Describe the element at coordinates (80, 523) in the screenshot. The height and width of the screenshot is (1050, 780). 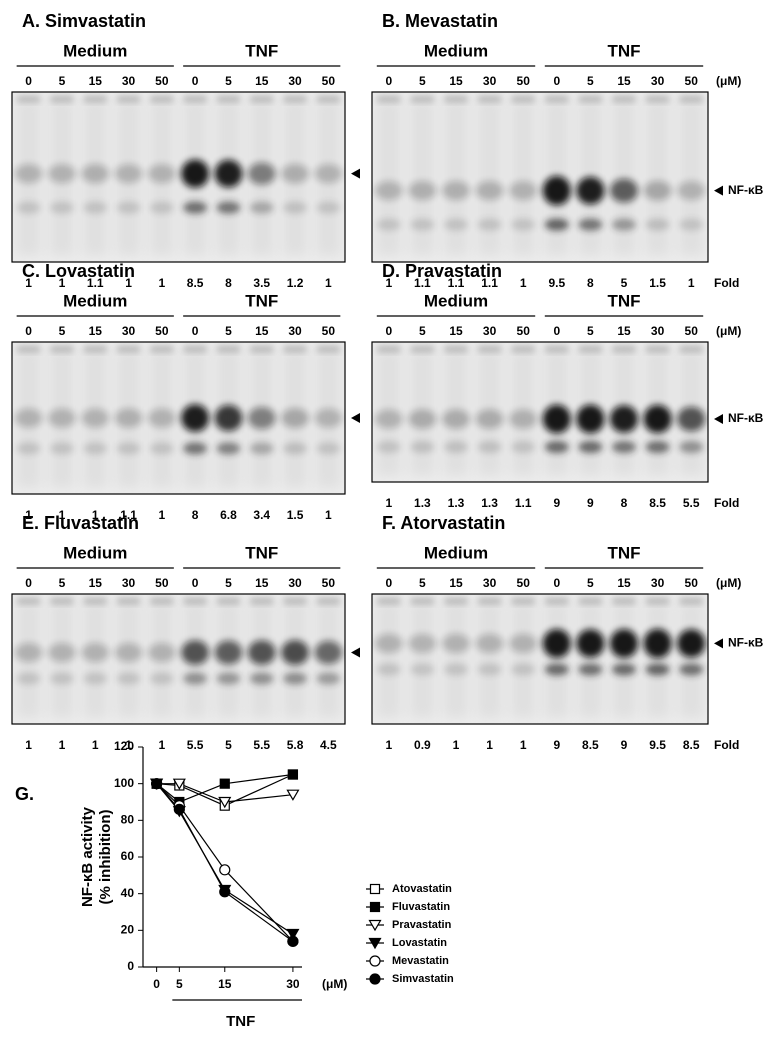
I see `panel-title: E. Fluvastatin` at that location.